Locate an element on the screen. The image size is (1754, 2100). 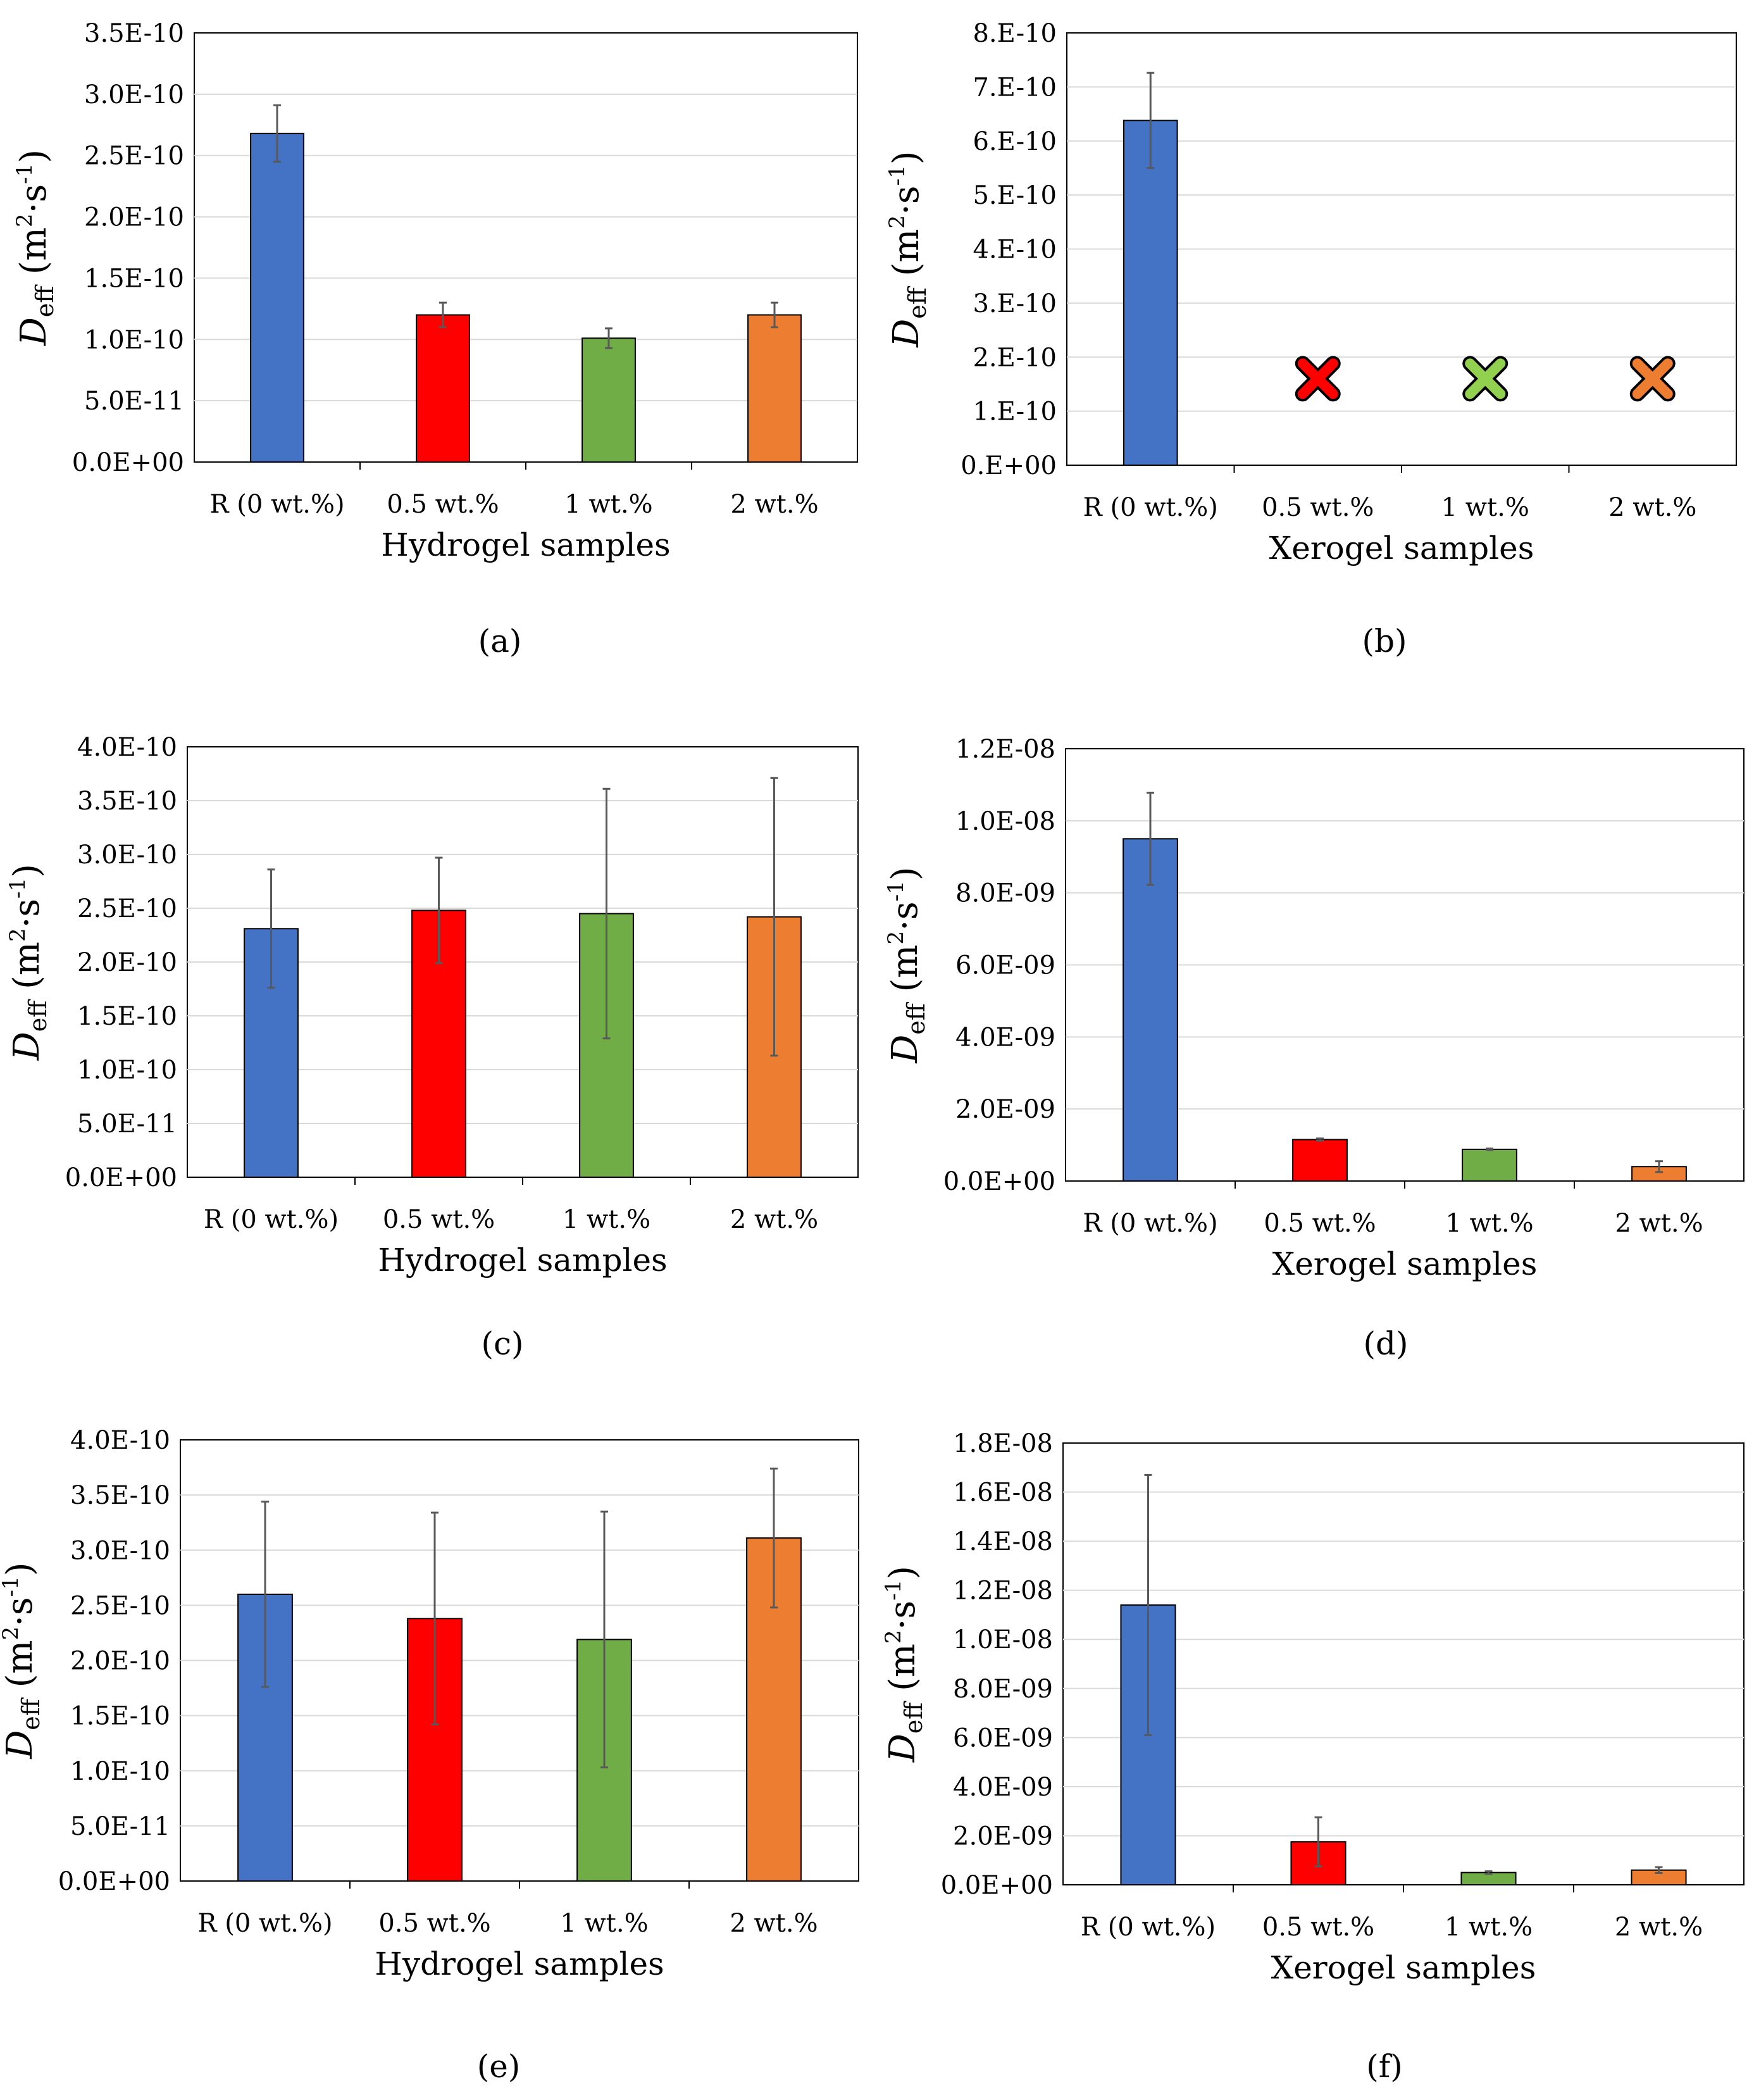
y-tick-label: 5.E-10 is located at coordinates (1015, 195).